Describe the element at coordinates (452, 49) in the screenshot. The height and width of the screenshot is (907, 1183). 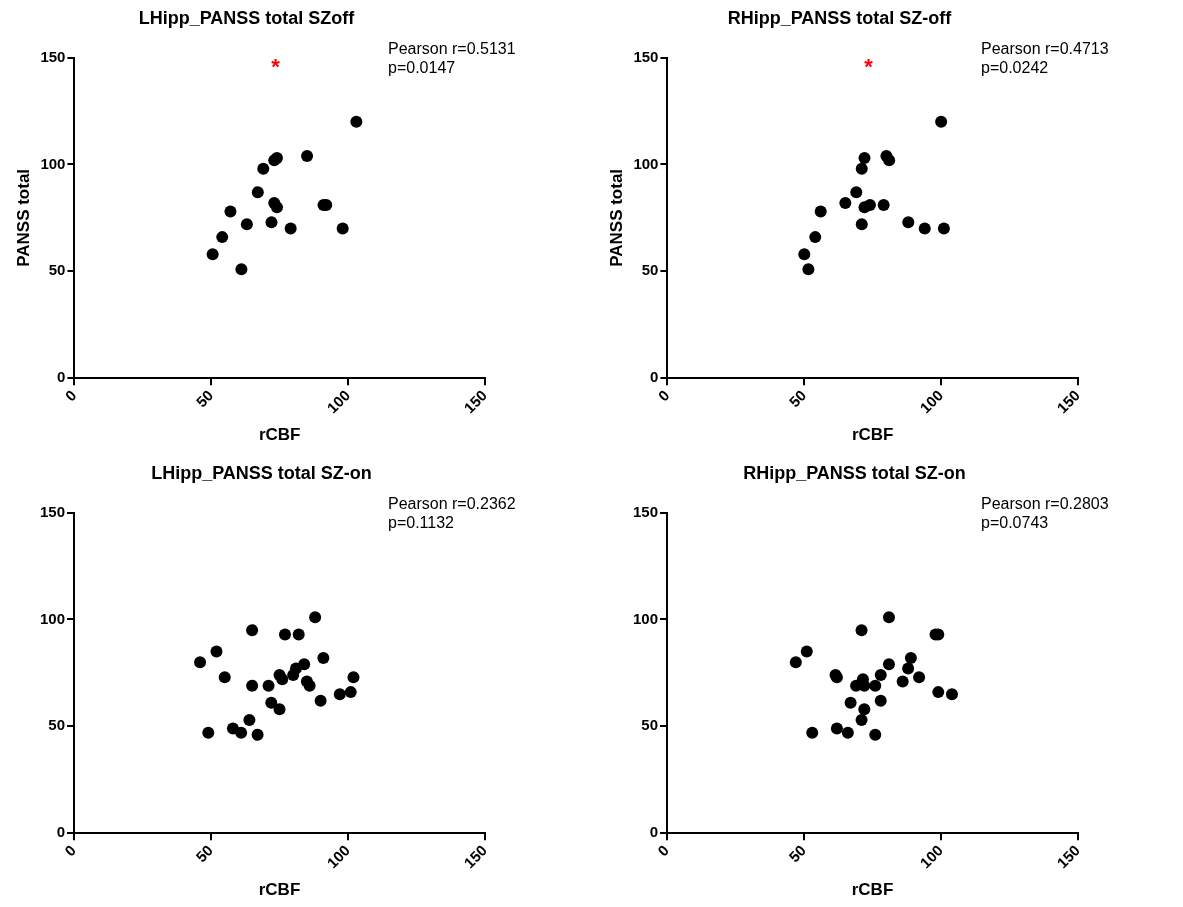
I see `text: Pearson r=0.5131` at that location.